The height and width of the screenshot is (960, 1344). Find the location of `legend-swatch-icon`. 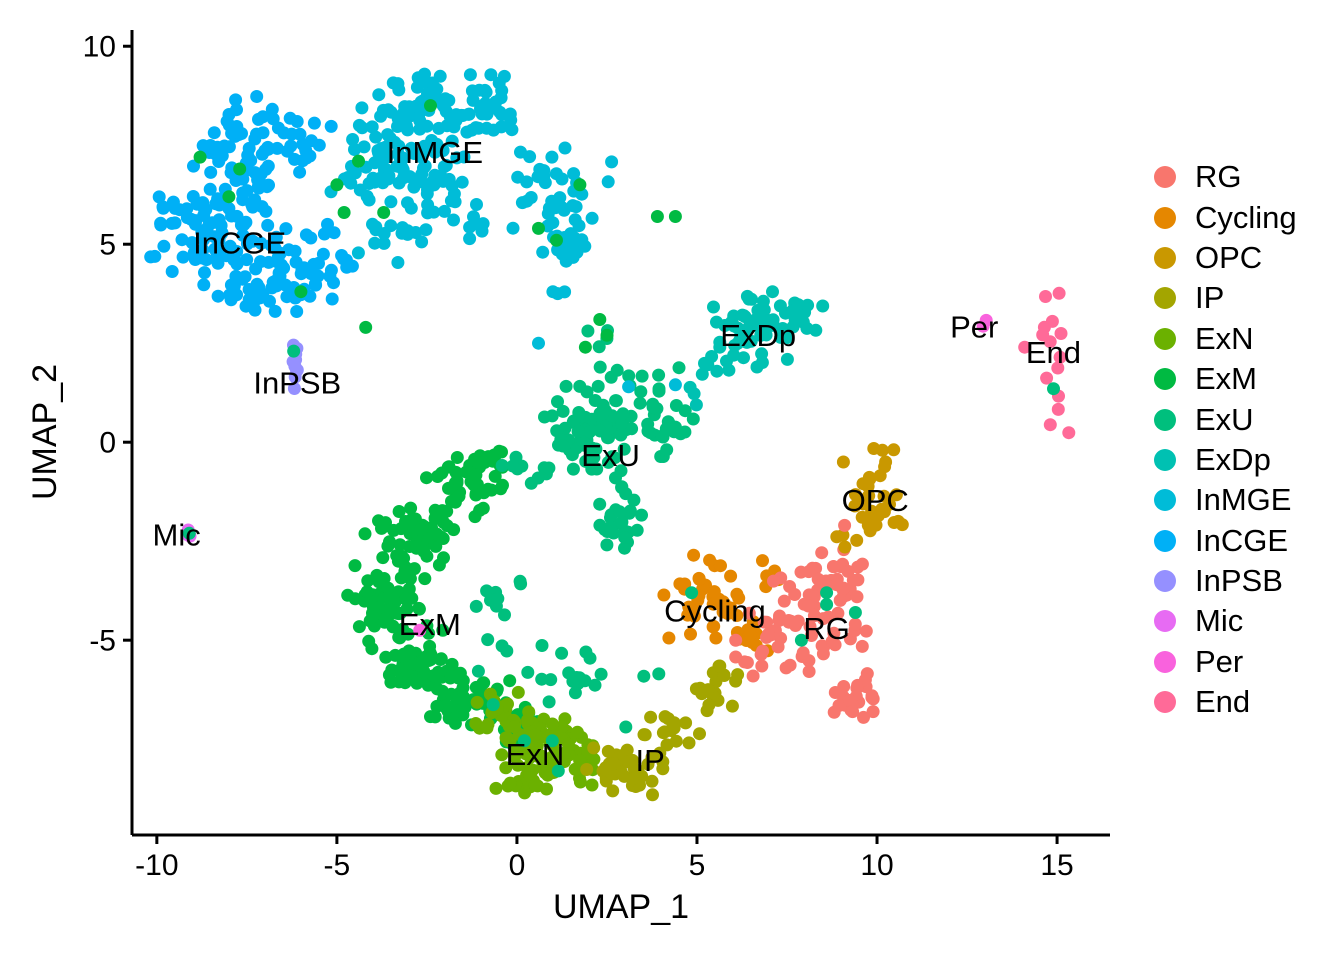

legend-swatch-icon is located at coordinates (1165, 419).